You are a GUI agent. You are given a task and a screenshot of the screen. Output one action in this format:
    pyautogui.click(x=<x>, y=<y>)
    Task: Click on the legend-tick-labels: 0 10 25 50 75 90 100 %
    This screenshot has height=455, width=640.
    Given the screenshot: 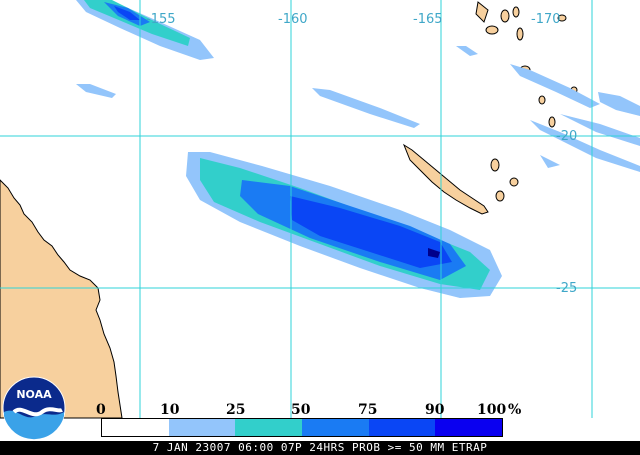 What is the action you would take?
    pyautogui.click(x=309, y=410)
    